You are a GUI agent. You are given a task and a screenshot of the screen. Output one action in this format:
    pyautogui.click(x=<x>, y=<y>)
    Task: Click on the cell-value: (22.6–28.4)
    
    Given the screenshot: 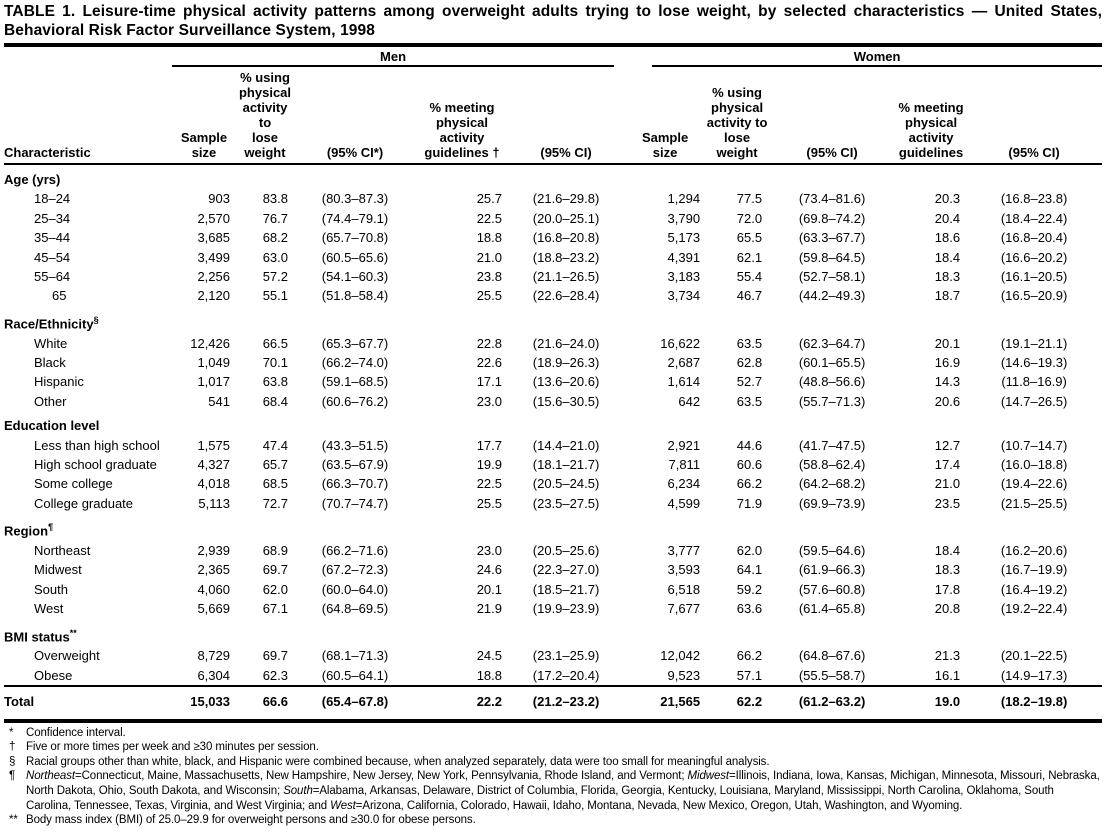 What is the action you would take?
    pyautogui.click(x=566, y=296)
    